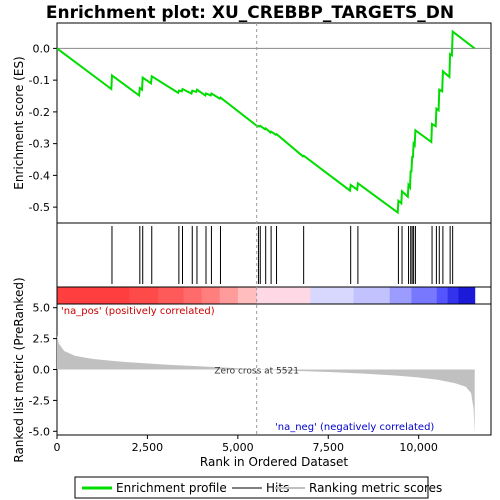  Describe the element at coordinates (256, 372) in the screenshot. I see `zero-cross-label: Zero cross at 5521` at that location.